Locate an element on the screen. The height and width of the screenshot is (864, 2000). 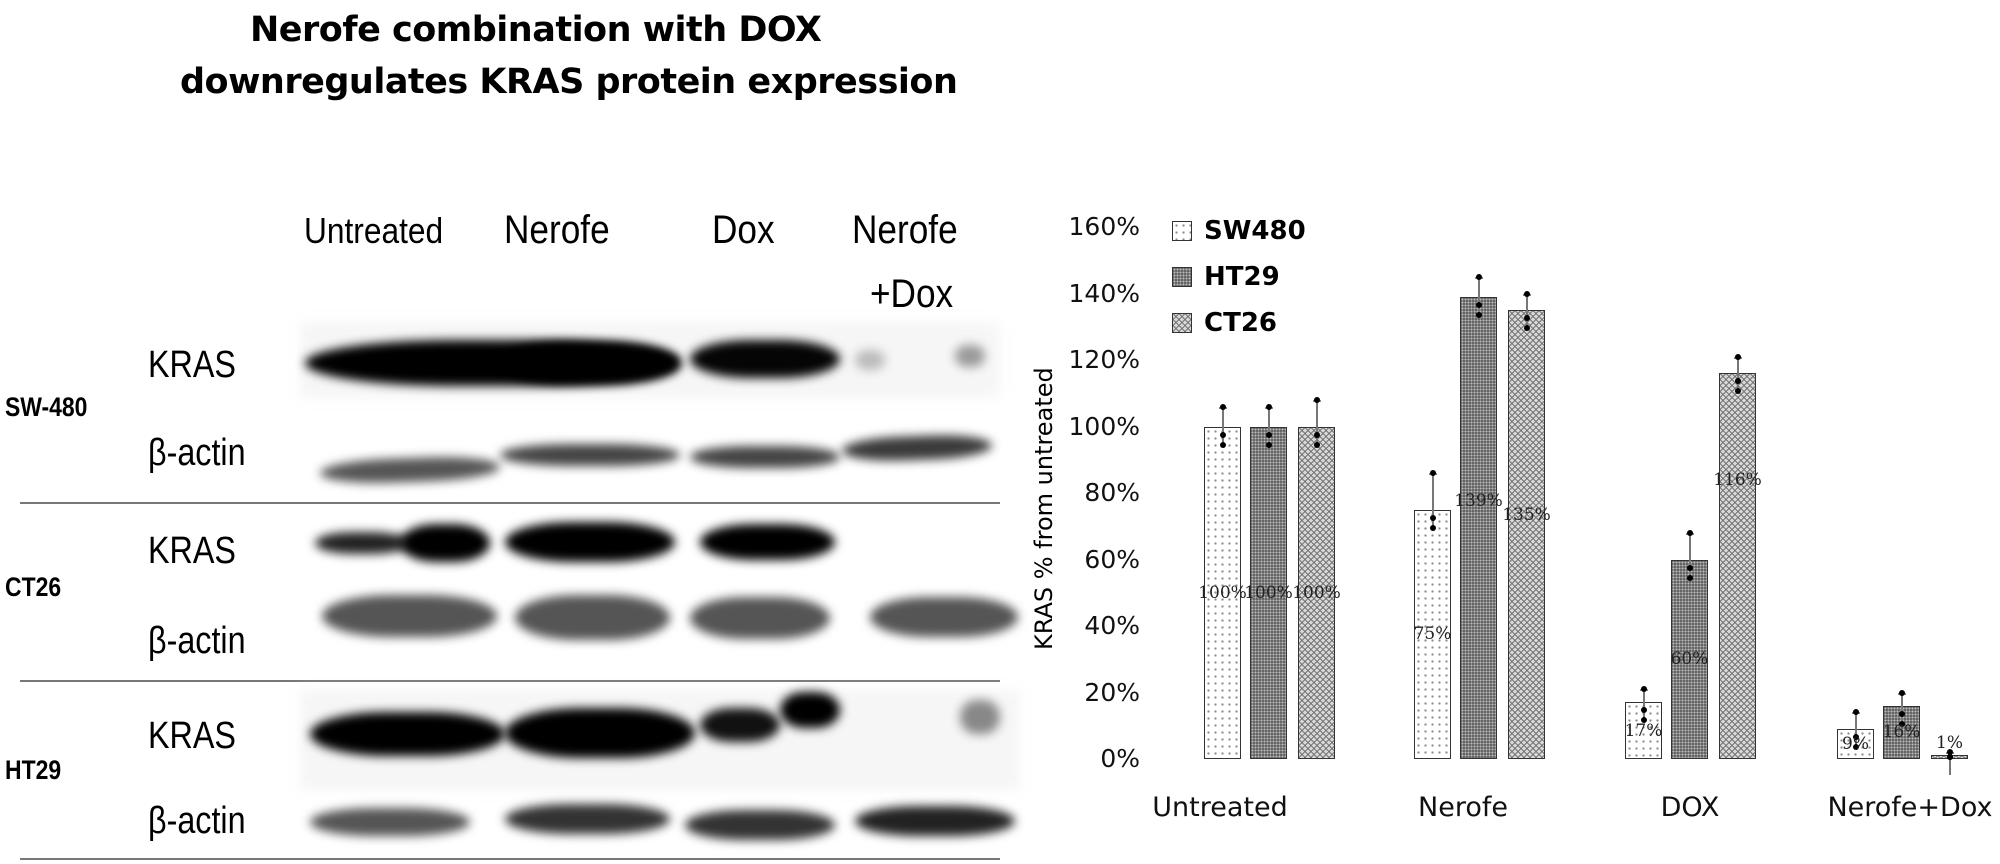
x-category-dox: DOX is located at coordinates (1690, 807).